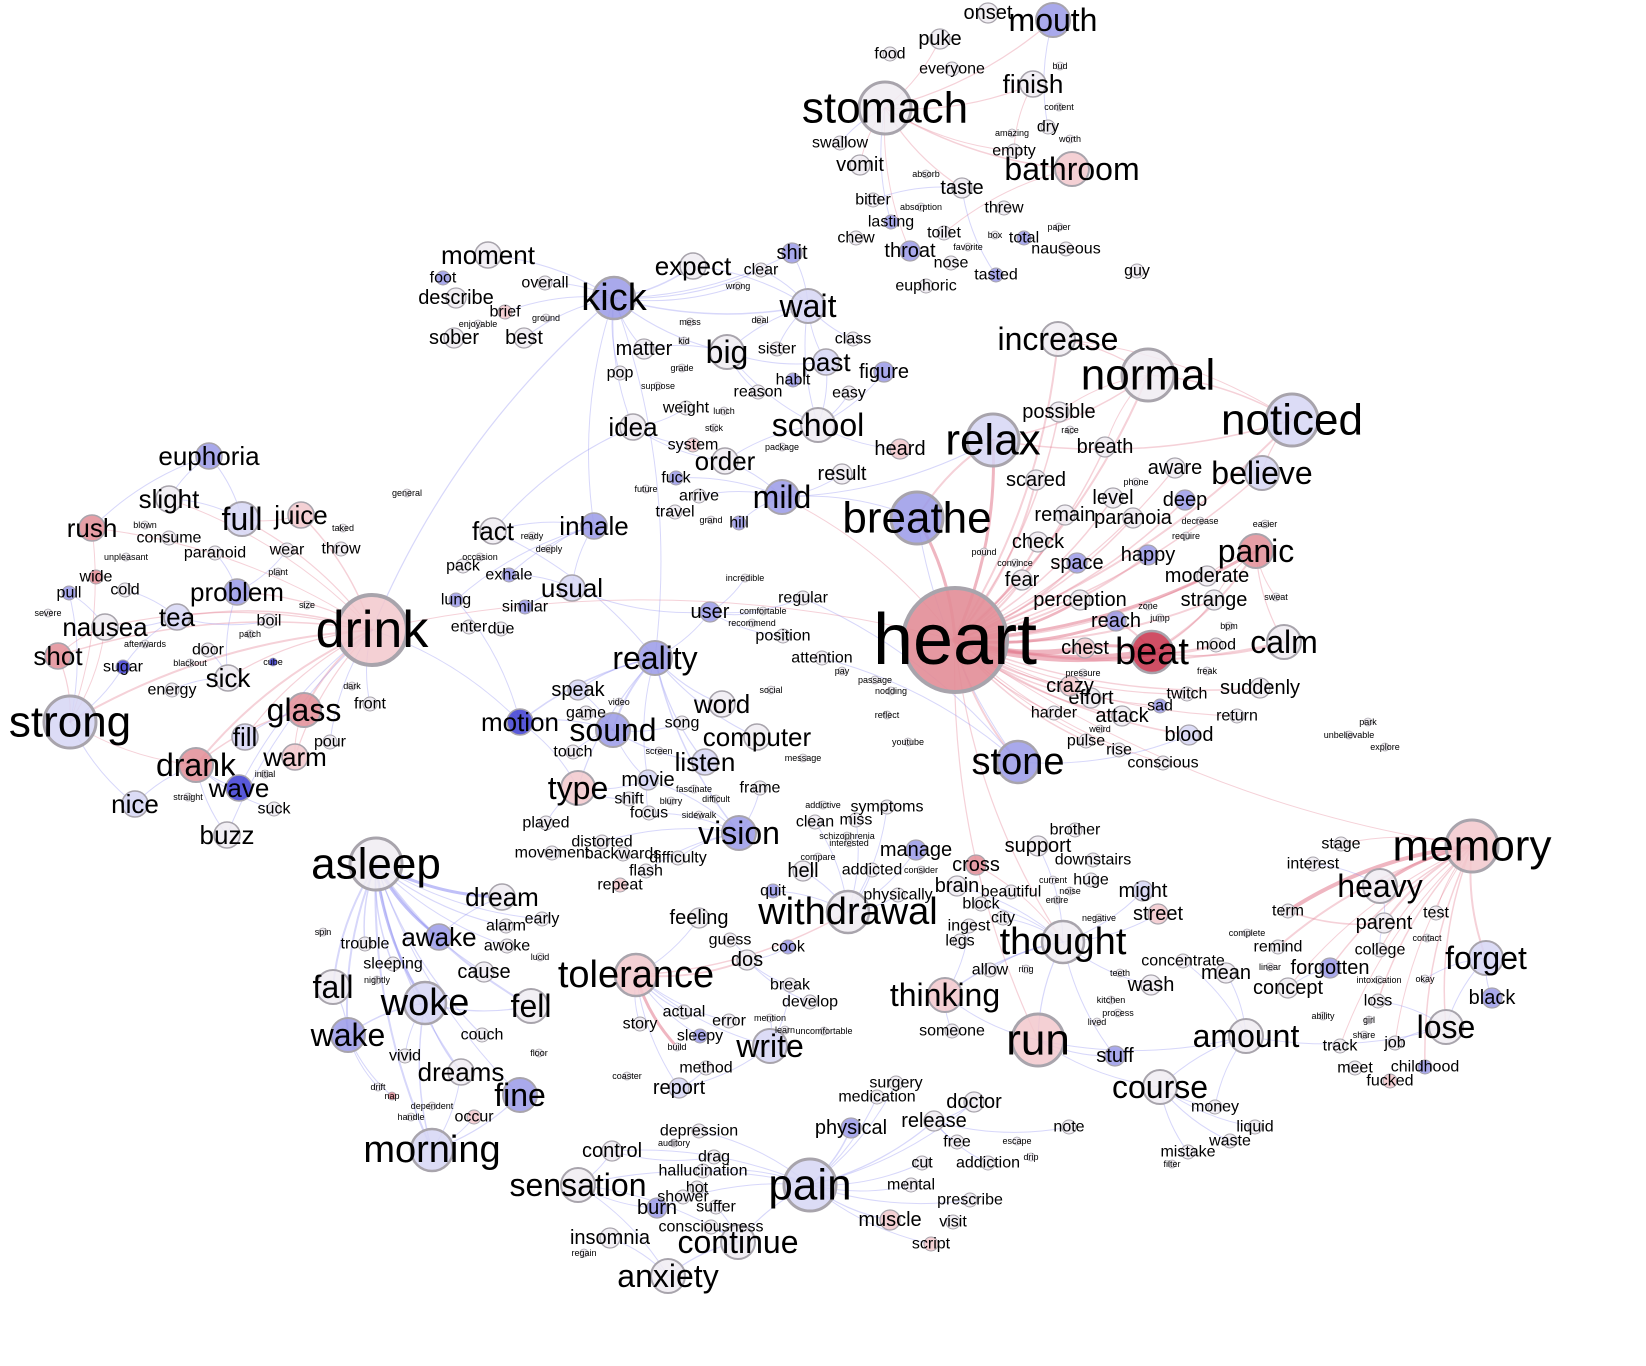 The height and width of the screenshot is (1366, 1646). Describe the element at coordinates (627, 1076) in the screenshot. I see `node-label-coaster: coaster` at that location.